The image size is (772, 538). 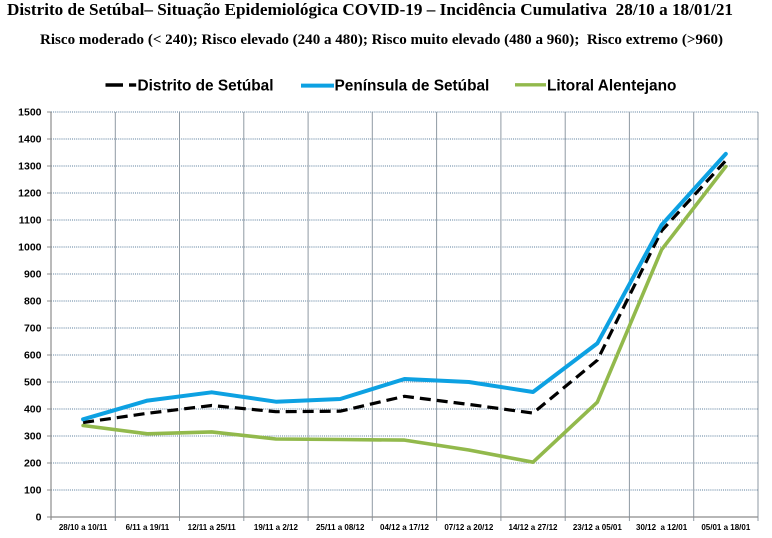 I want to click on svg-text: 0, so click(x=39, y=518).